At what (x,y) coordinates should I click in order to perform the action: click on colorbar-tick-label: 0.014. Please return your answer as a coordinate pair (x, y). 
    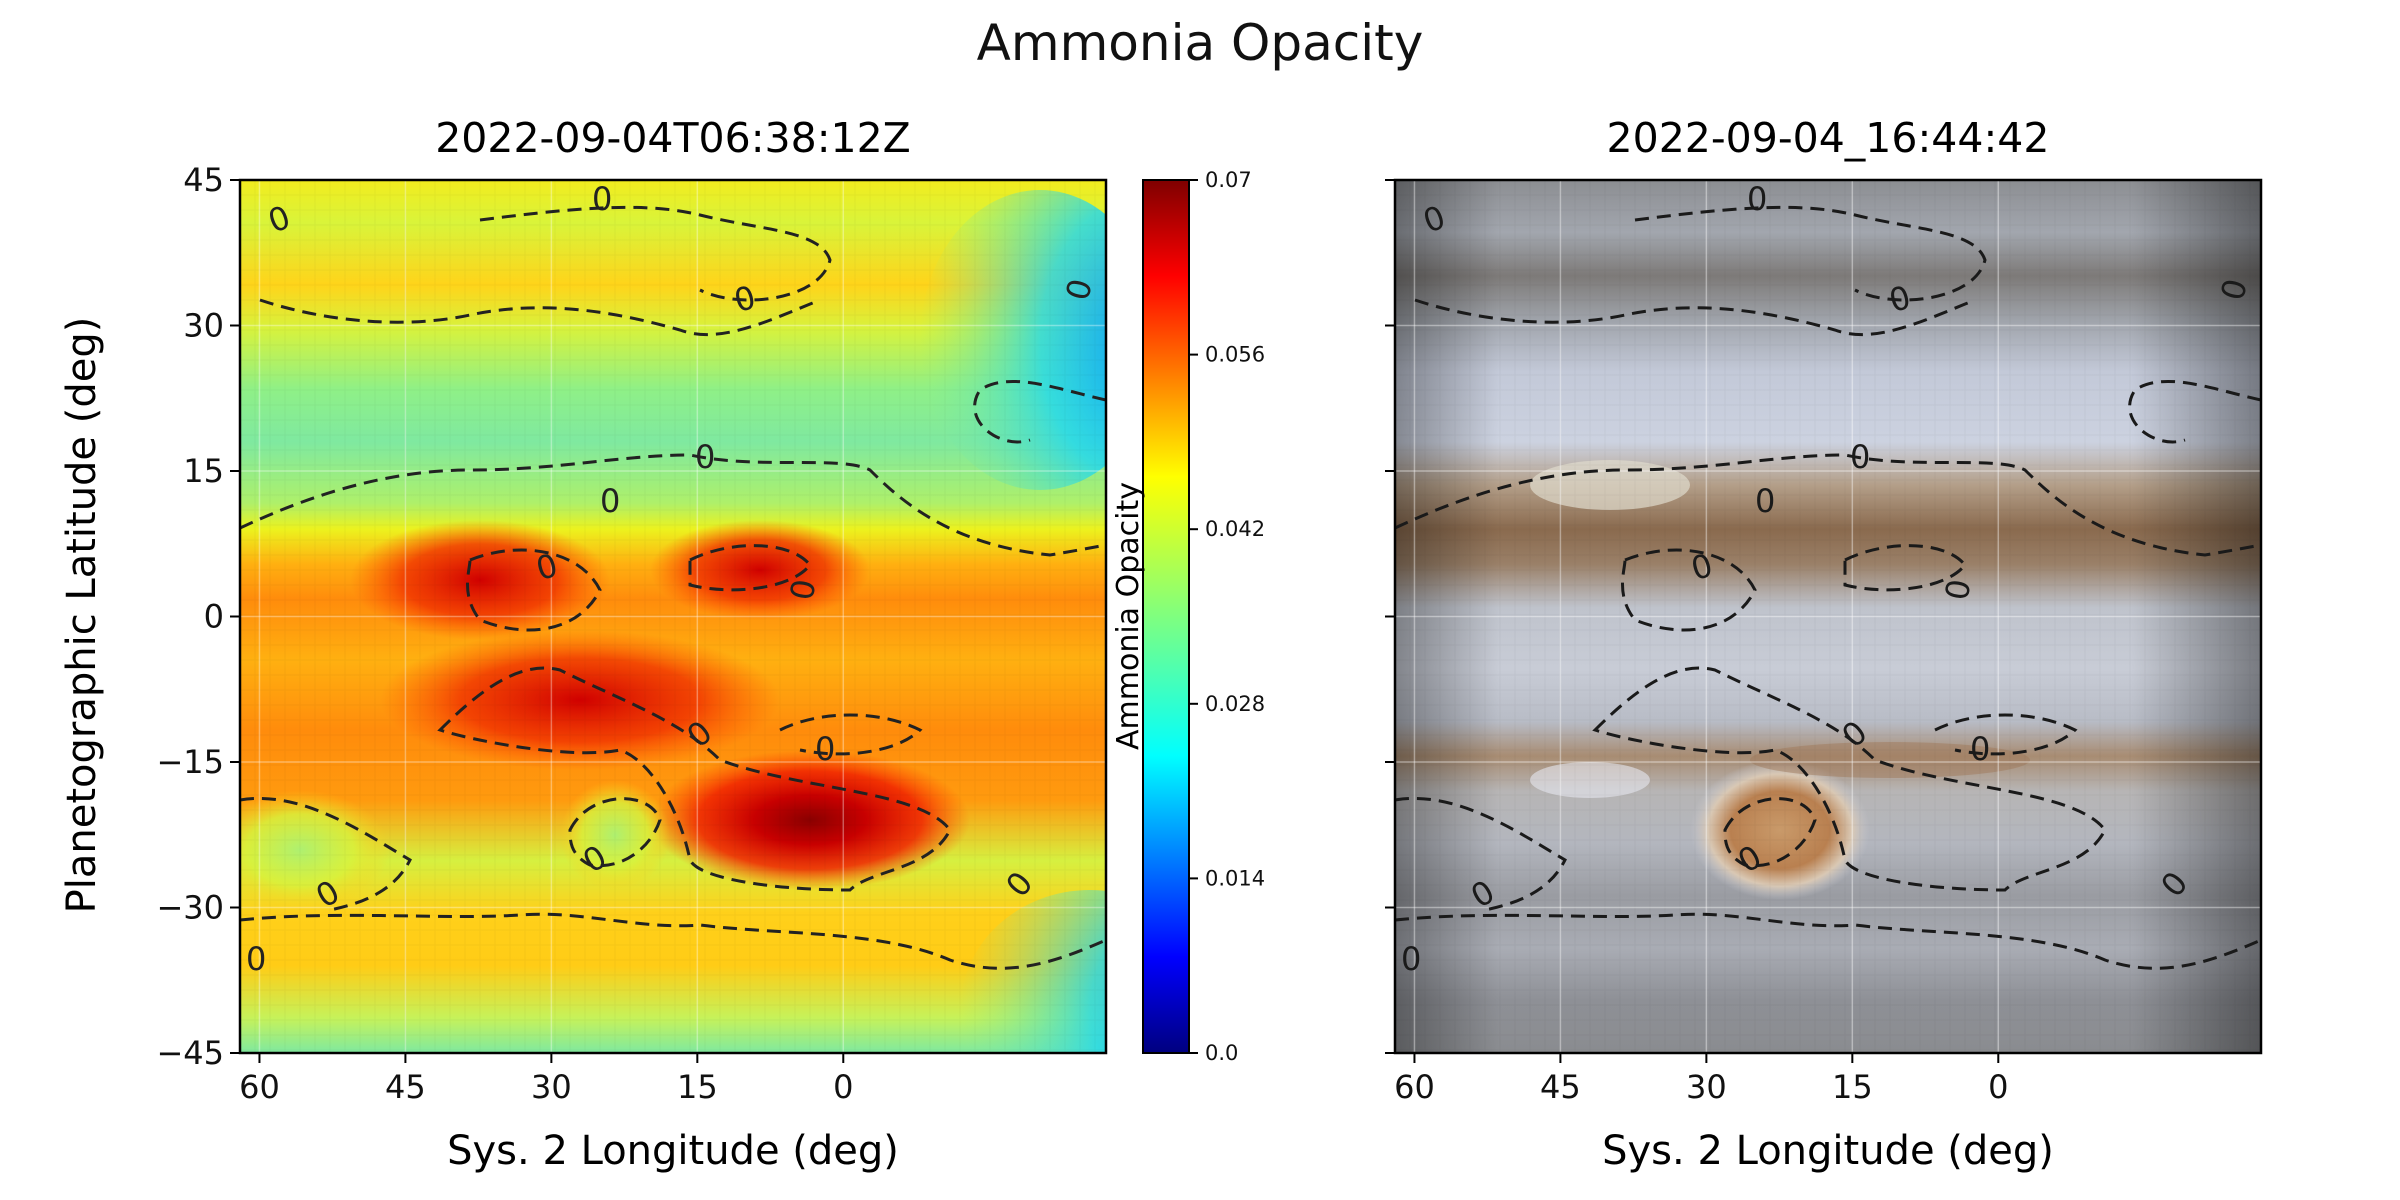
    Looking at the image, I should click on (1235, 878).